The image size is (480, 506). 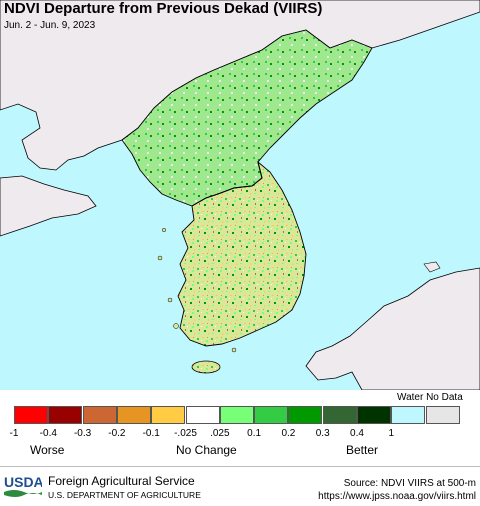 I want to click on legend-tick-label: -.025, so click(x=185, y=433).